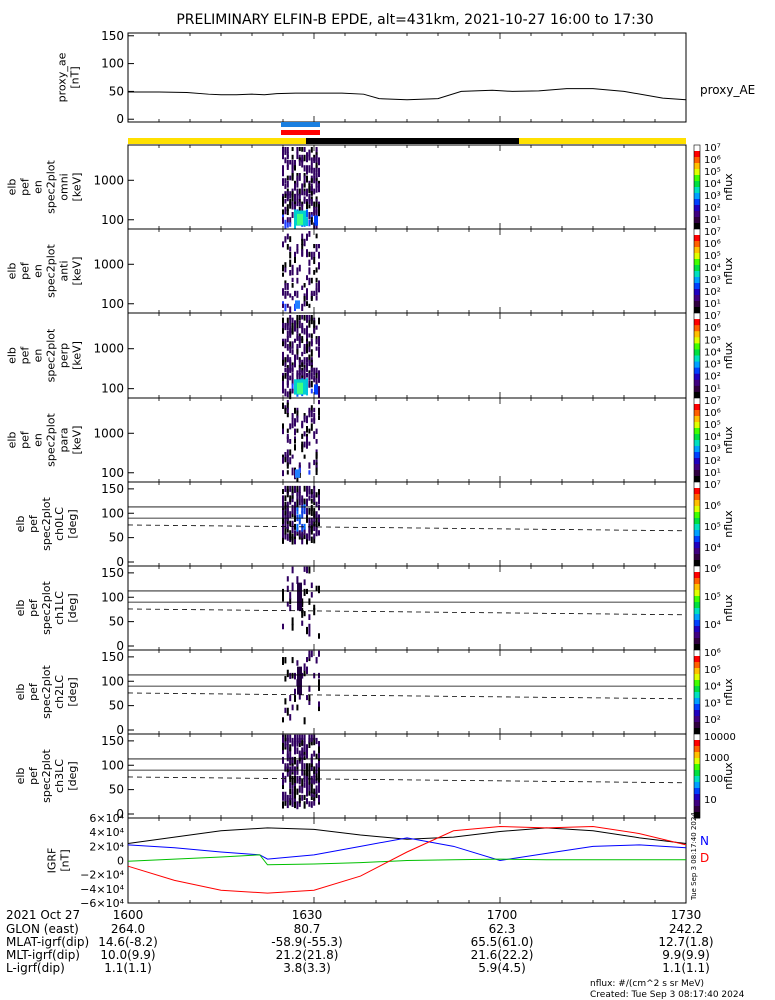 The width and height of the screenshot is (775, 1000). Describe the element at coordinates (712, 720) in the screenshot. I see `colorbar-tick-label: 10²` at that location.